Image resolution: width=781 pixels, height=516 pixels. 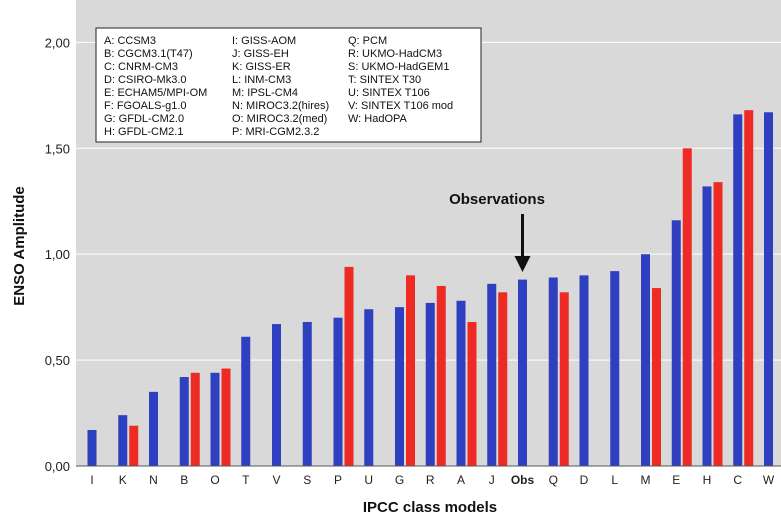 I want to click on observations-label: Observations, so click(x=497, y=199).